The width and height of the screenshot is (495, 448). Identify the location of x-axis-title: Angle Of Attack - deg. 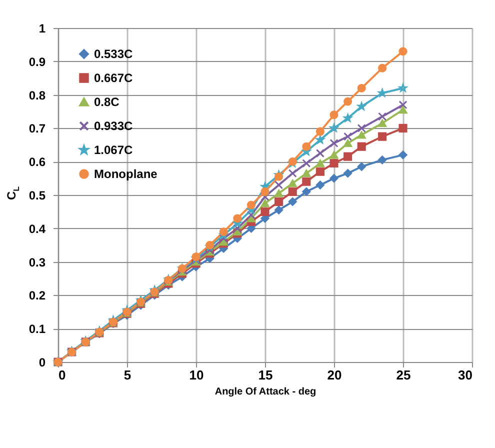
(265, 392).